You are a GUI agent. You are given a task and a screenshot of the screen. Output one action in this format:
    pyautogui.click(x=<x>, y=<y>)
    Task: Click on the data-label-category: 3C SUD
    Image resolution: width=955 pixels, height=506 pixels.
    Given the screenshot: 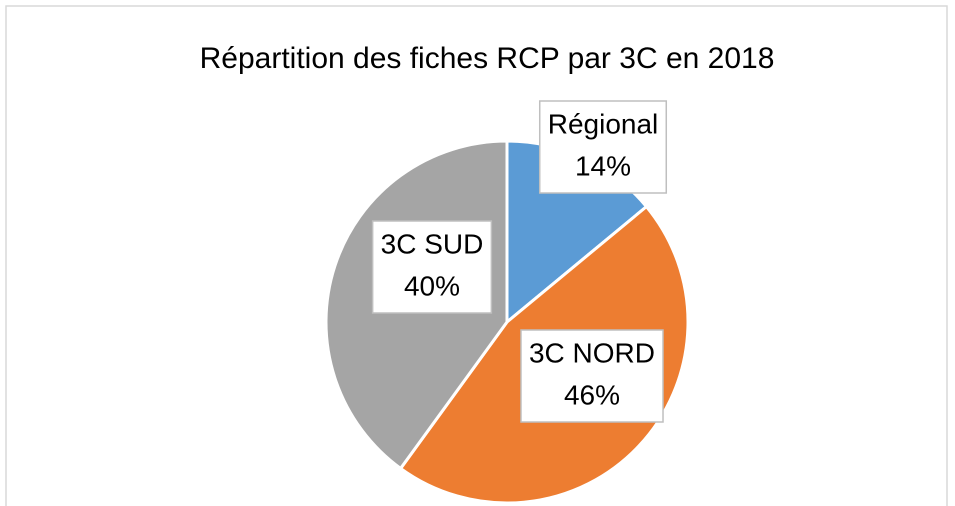 What is the action you would take?
    pyautogui.click(x=432, y=243)
    